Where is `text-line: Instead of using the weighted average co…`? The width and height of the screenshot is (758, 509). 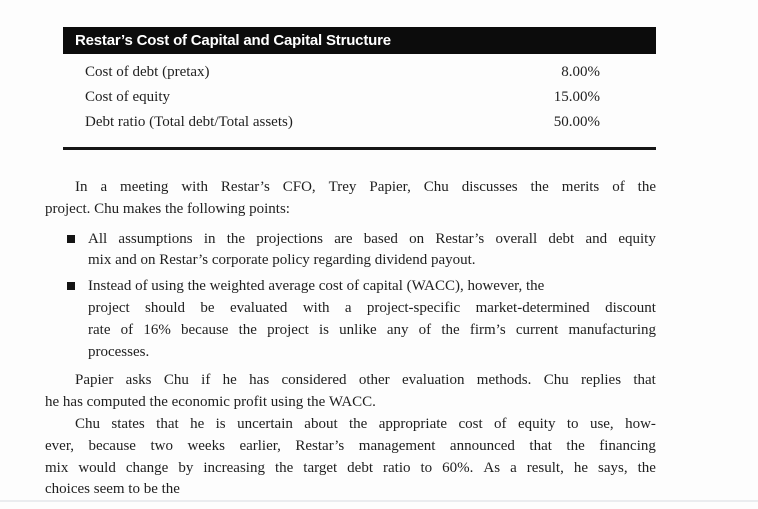 text-line: Instead of using the weighted average co… is located at coordinates (316, 286).